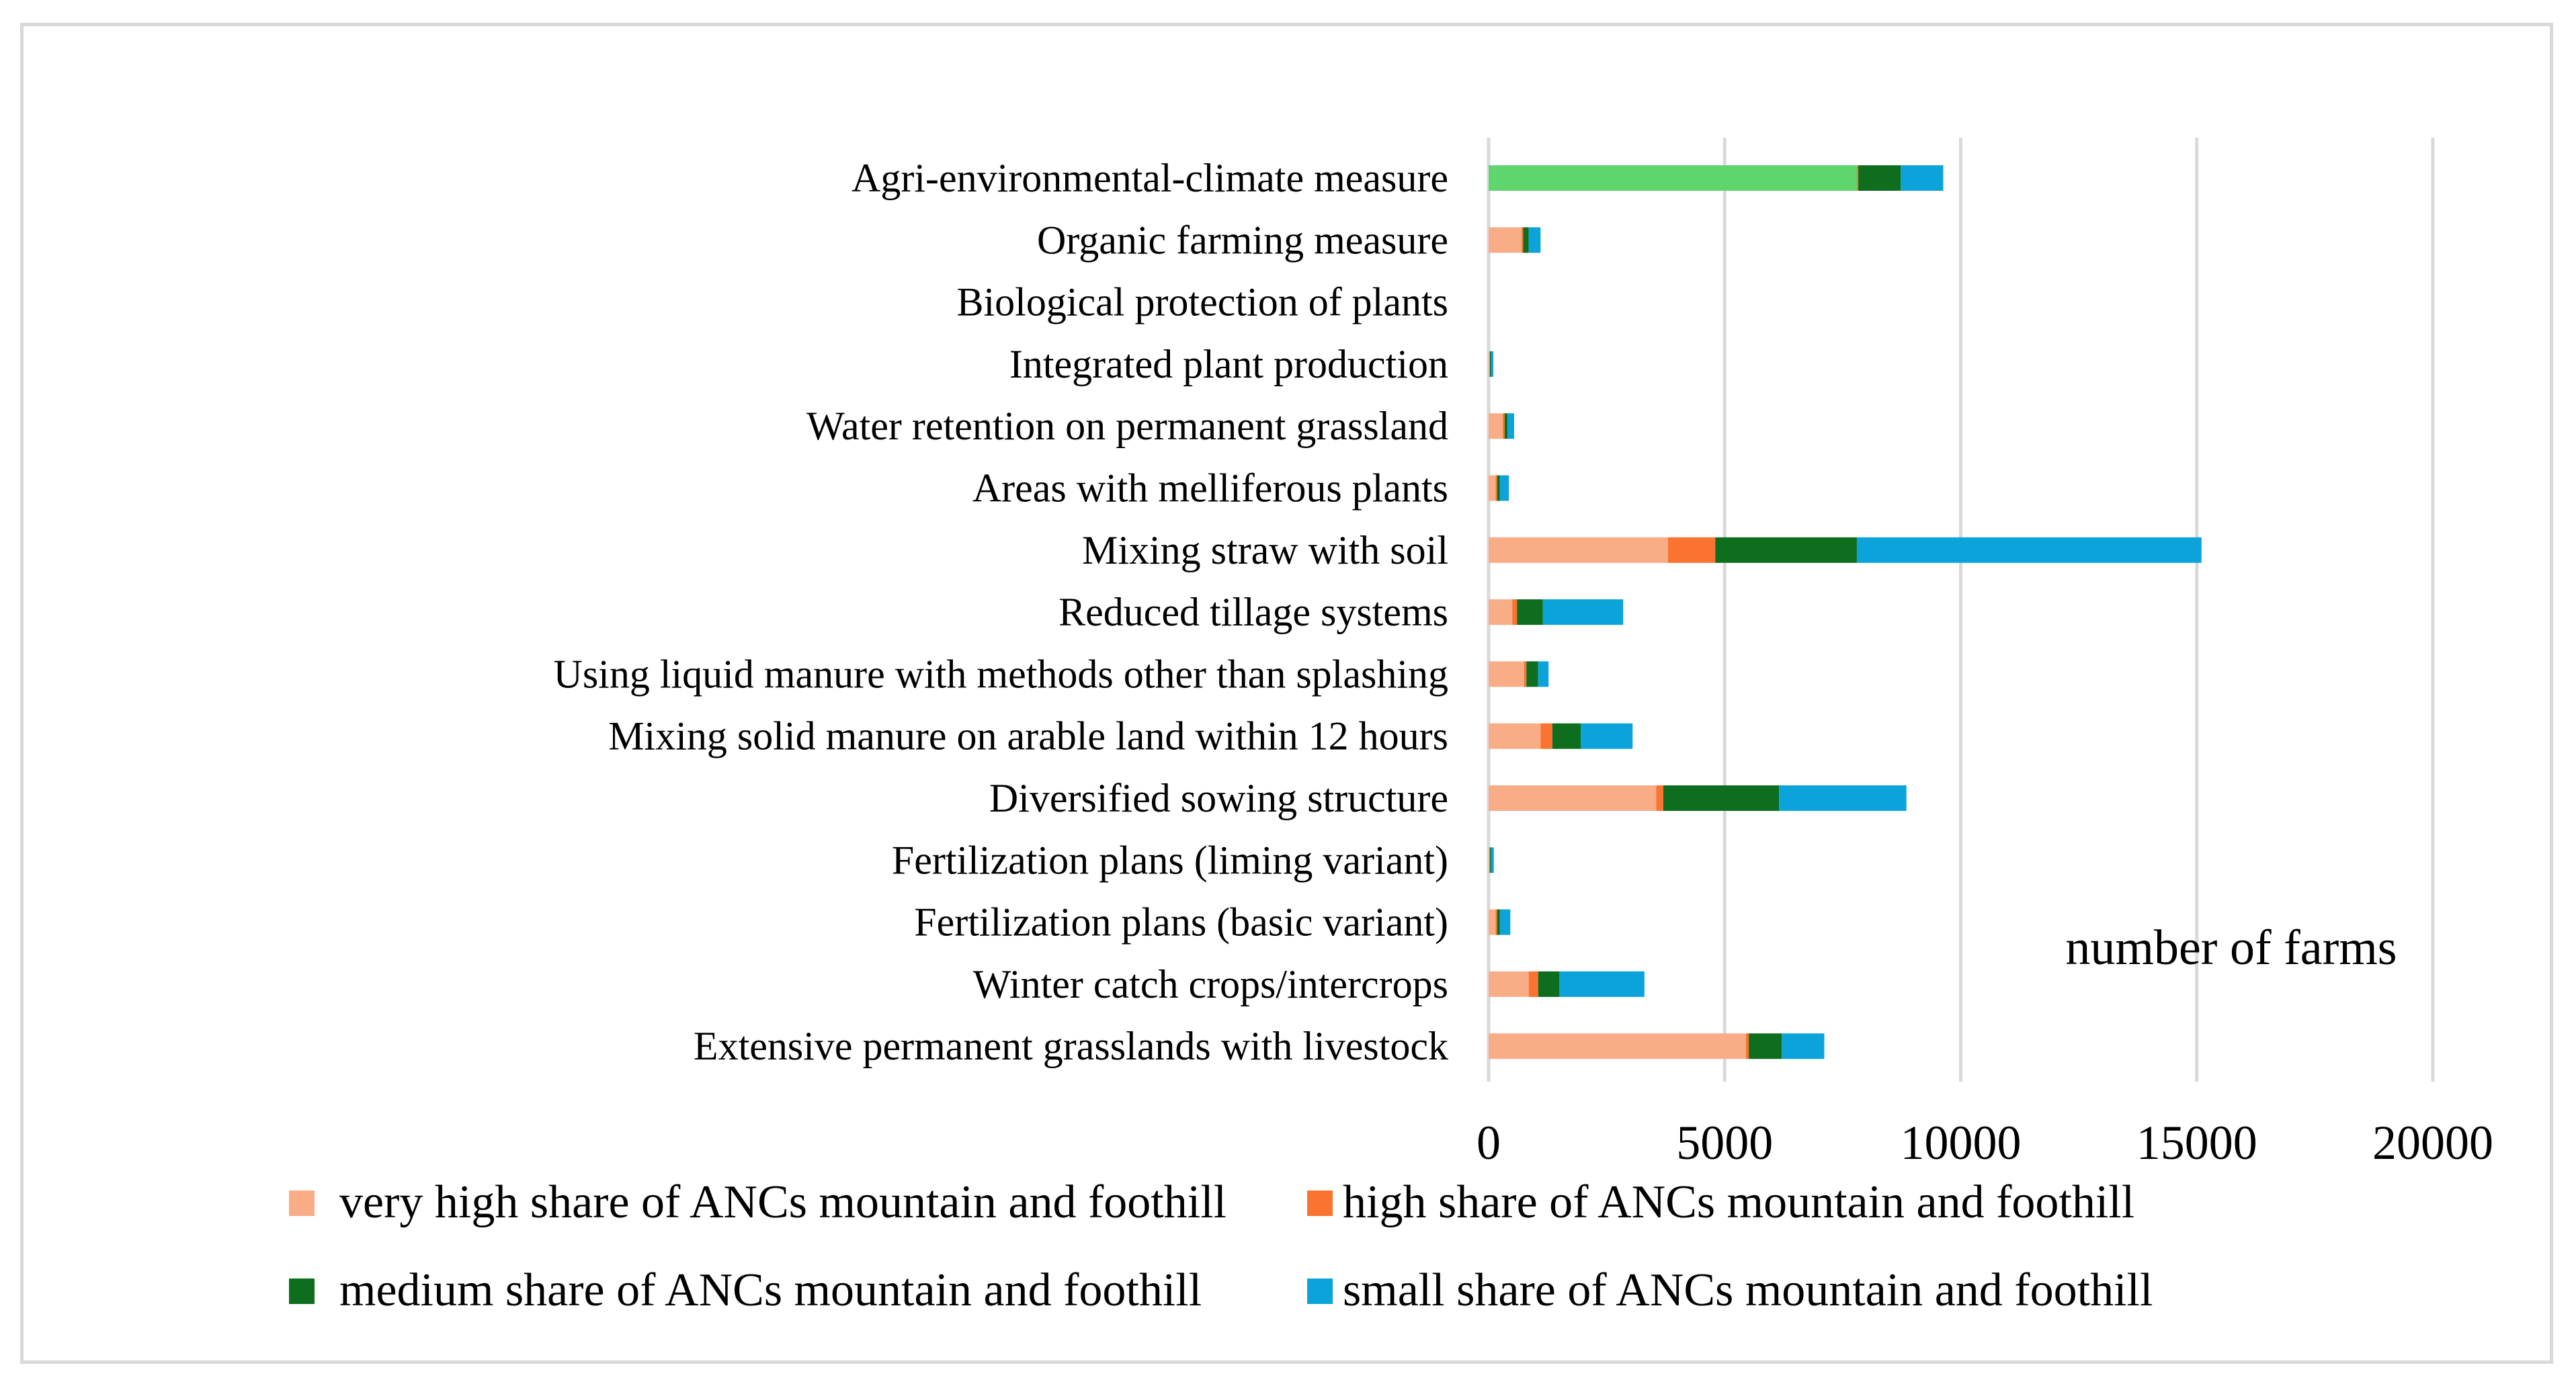 The width and height of the screenshot is (2576, 1388). What do you see at coordinates (2231, 947) in the screenshot?
I see `x-axis-title: number of farms` at bounding box center [2231, 947].